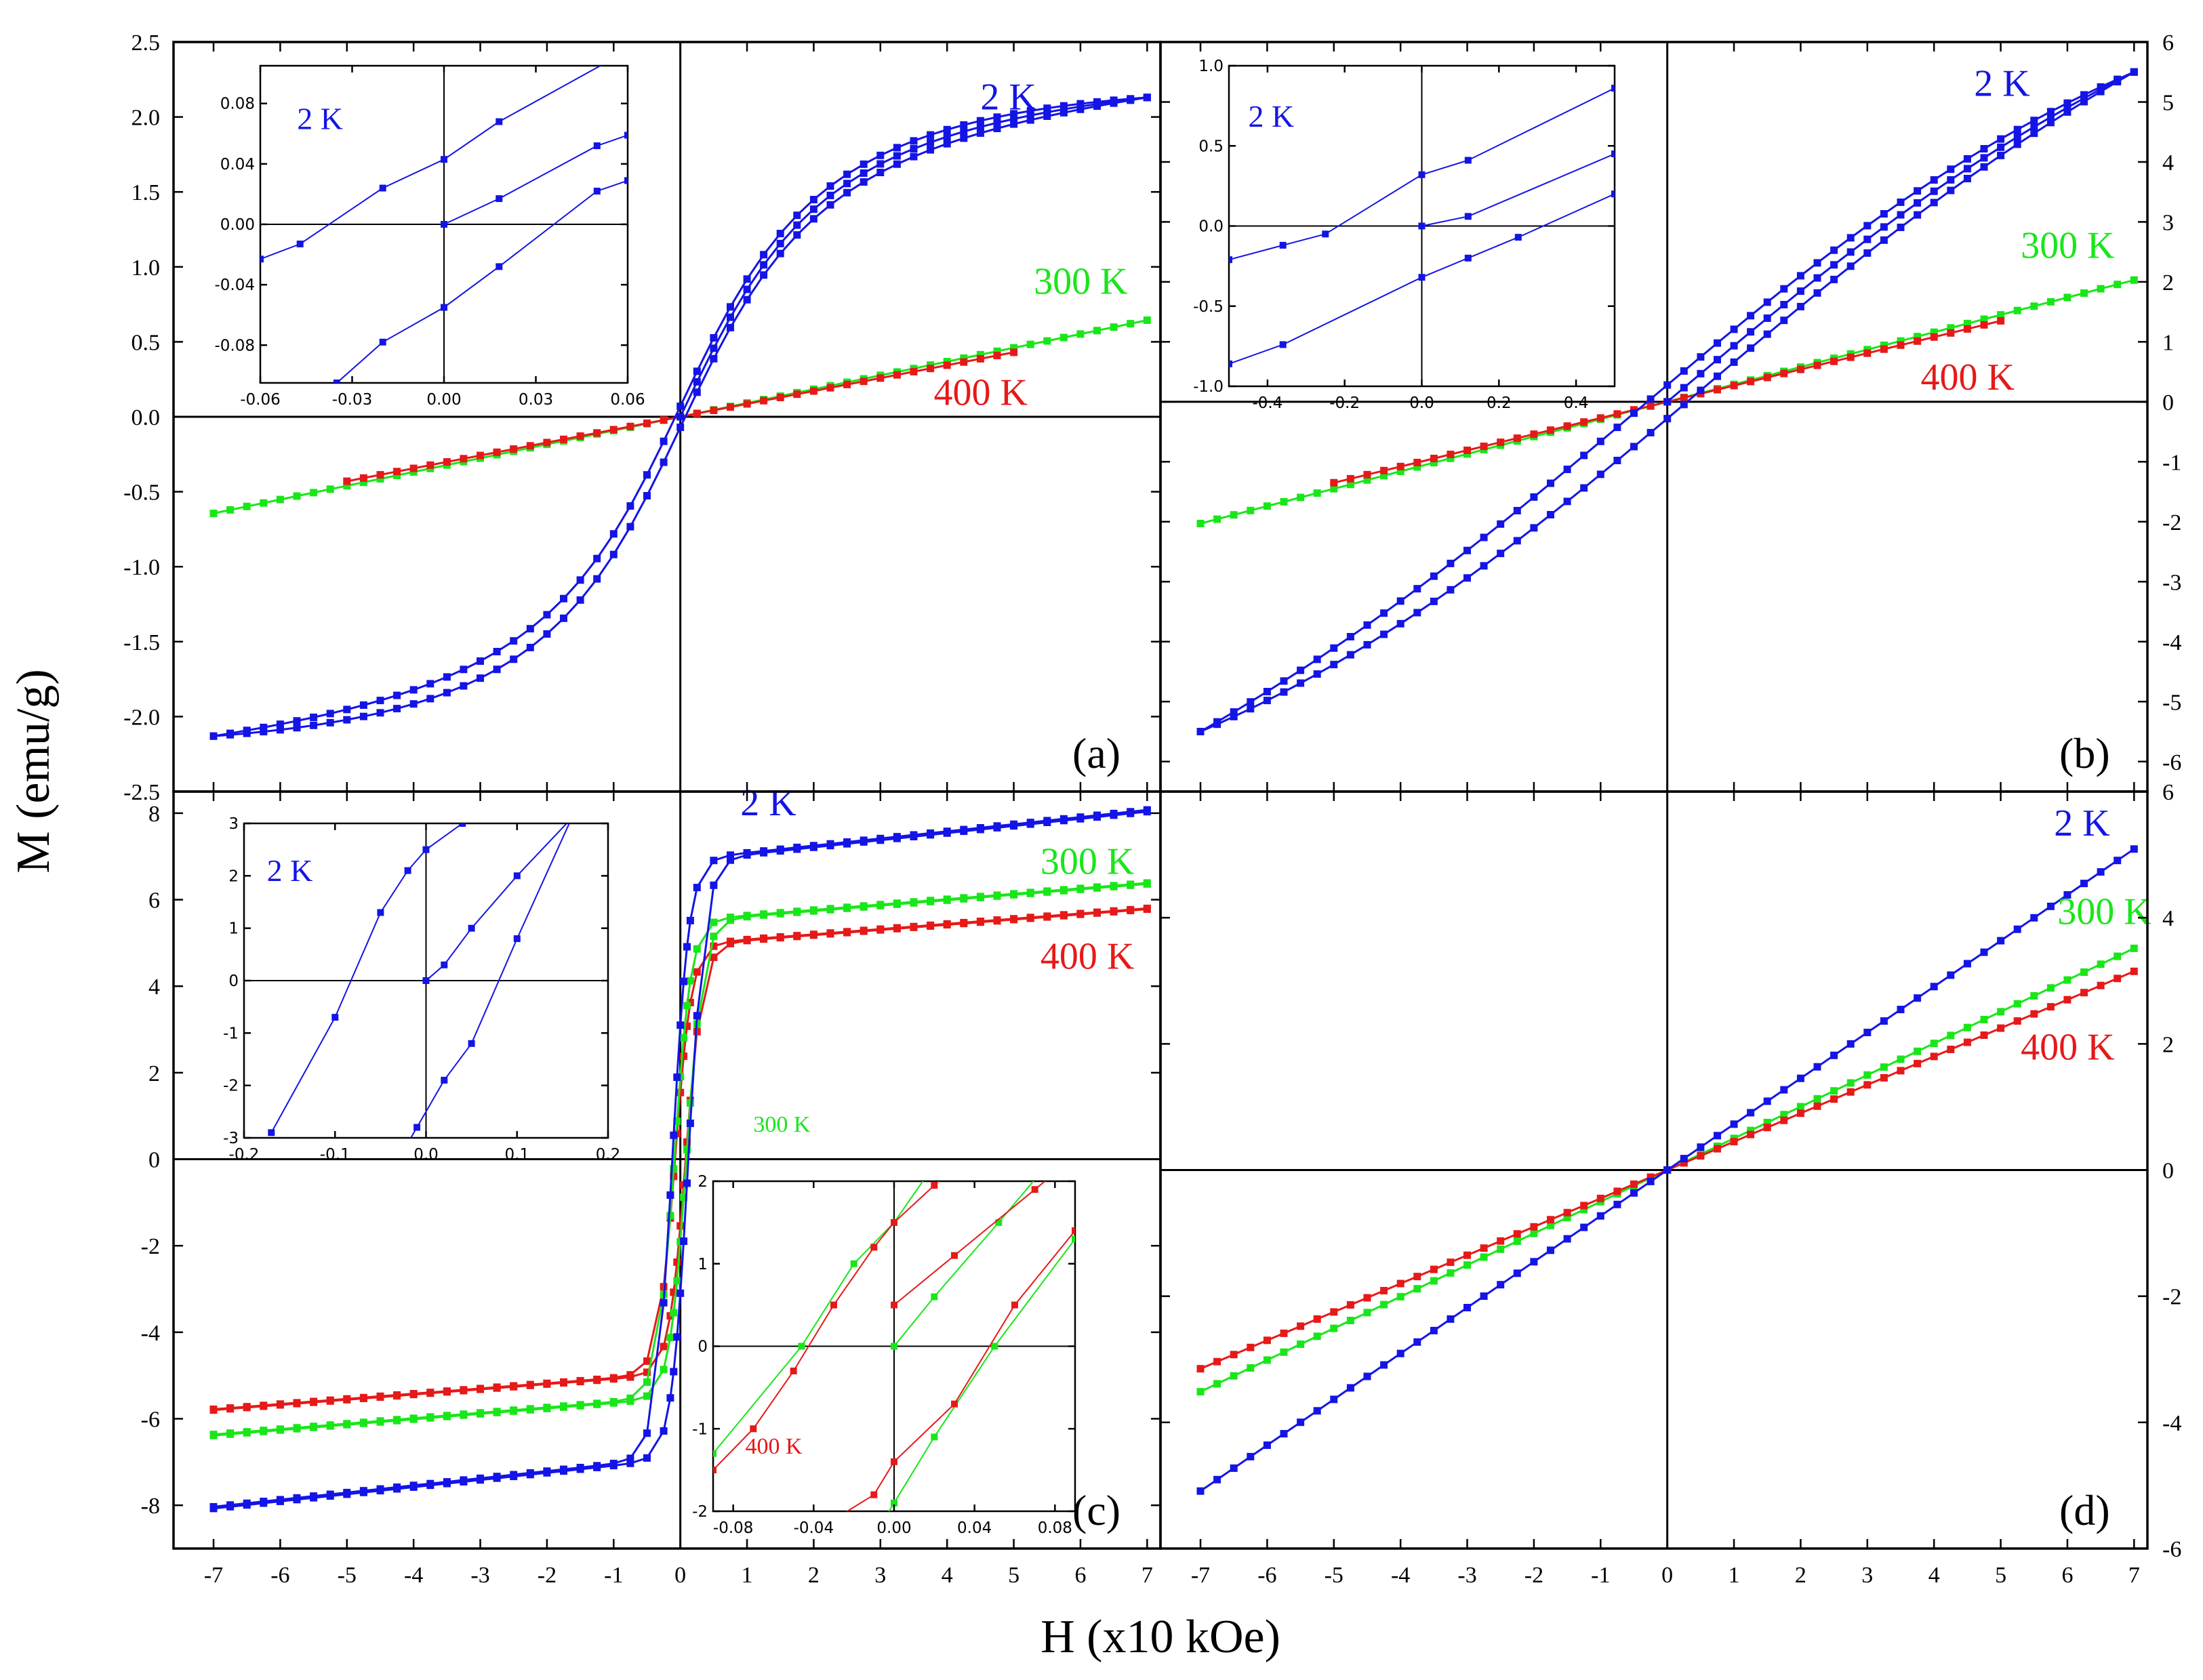 The image size is (2203, 1680). What do you see at coordinates (1422, 174) in the screenshot?
I see `inset-series-line` at bounding box center [1422, 174].